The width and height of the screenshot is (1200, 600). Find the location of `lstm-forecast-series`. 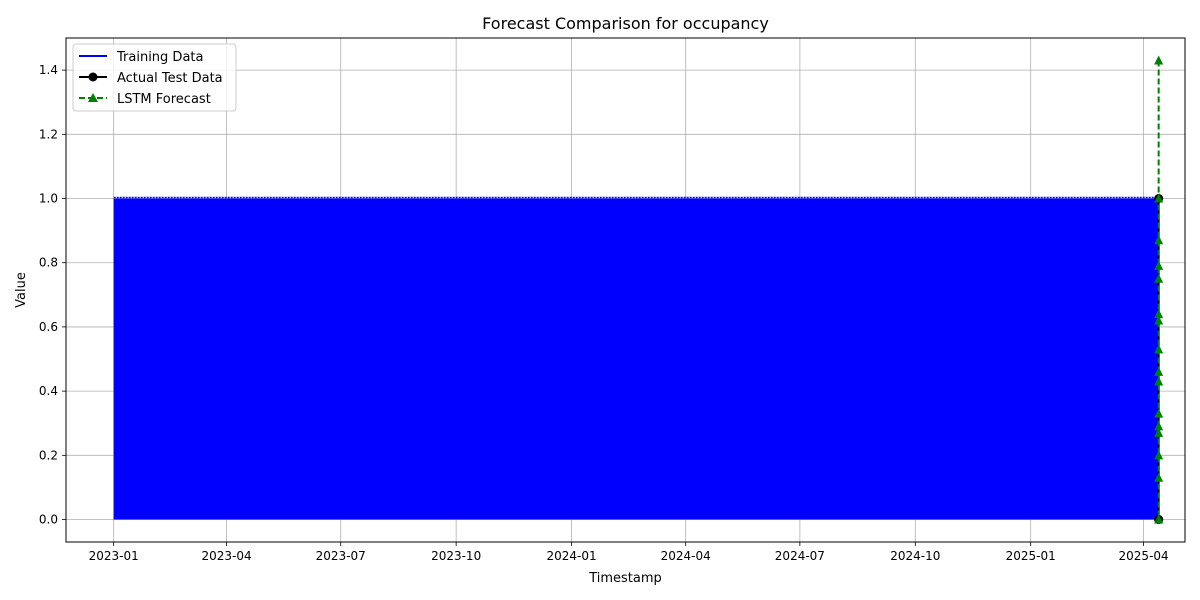

lstm-forecast-series is located at coordinates (1159, 289).